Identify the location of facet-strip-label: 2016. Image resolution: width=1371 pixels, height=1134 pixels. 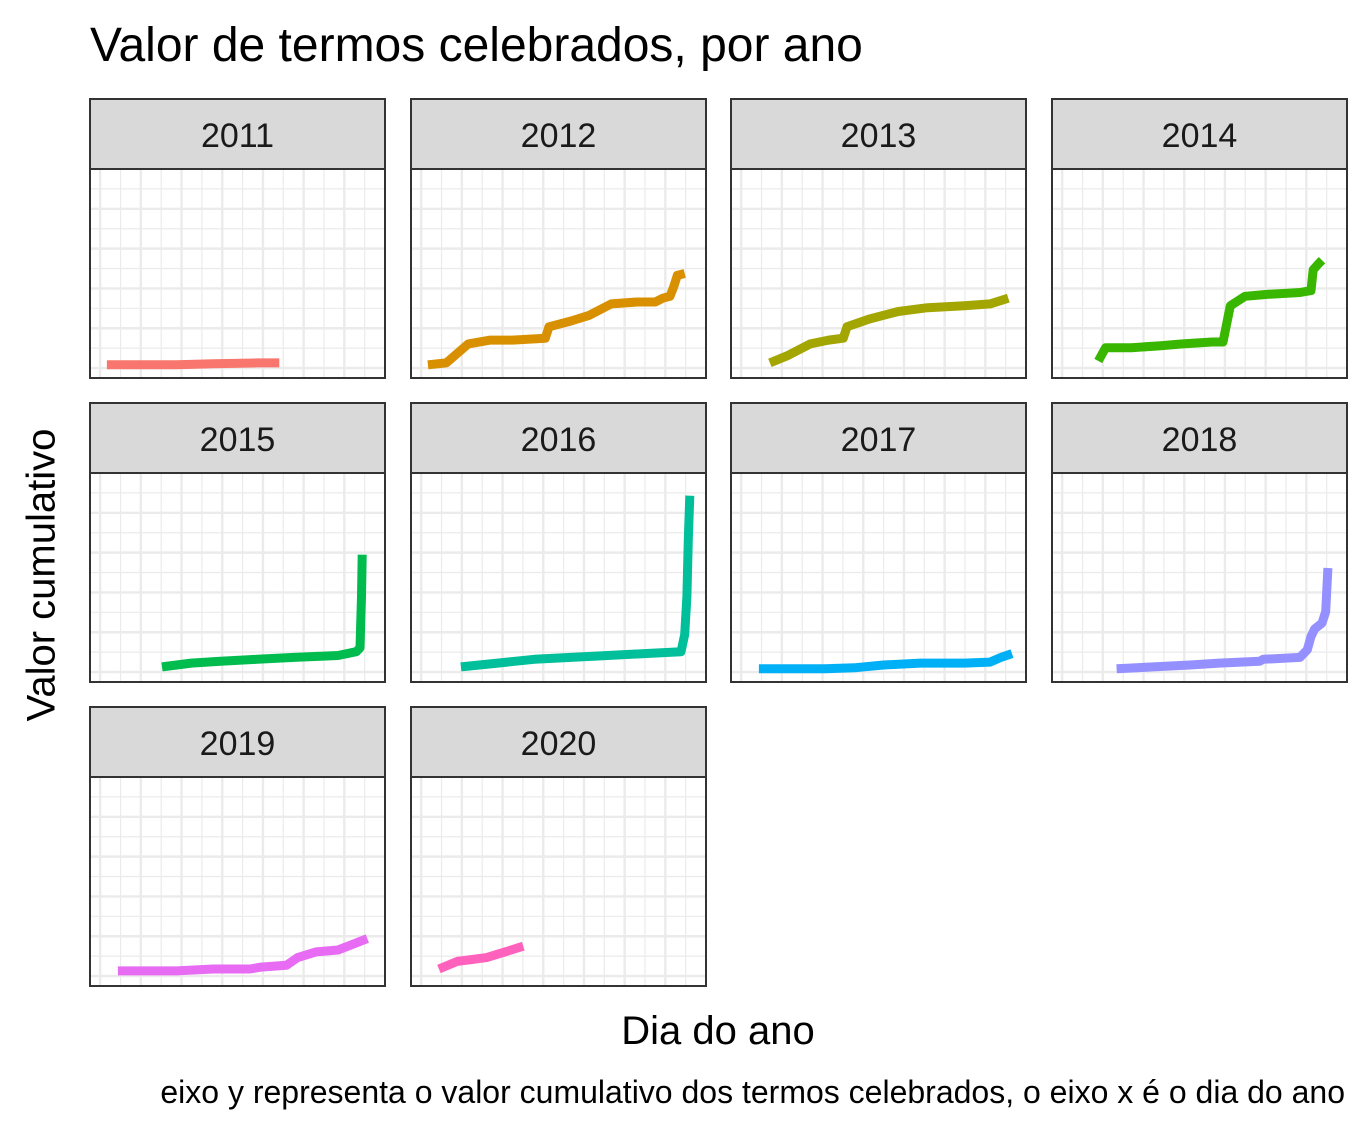
(559, 440).